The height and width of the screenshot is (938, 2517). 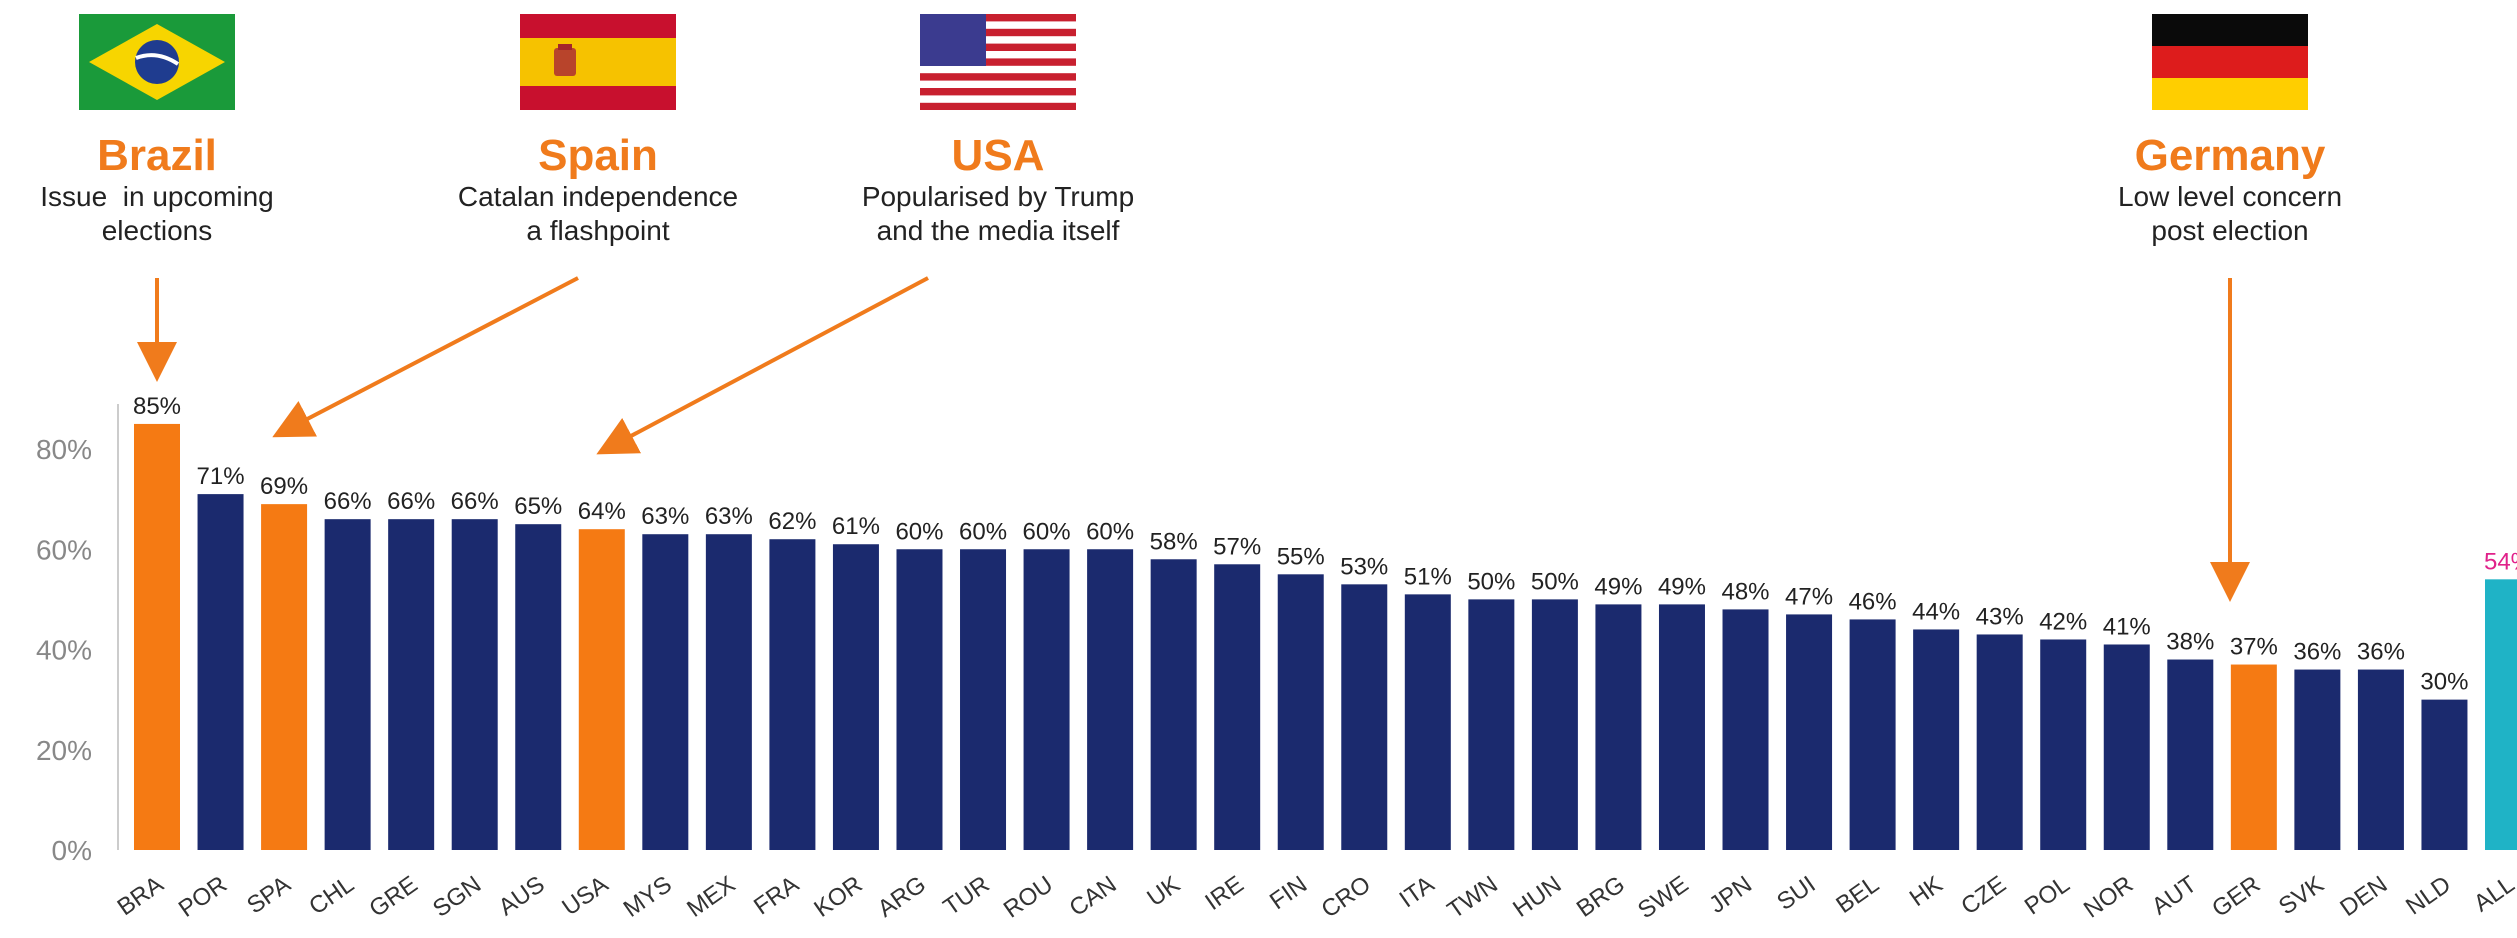 I want to click on value-label-jpn: 48%, so click(x=1745, y=591).